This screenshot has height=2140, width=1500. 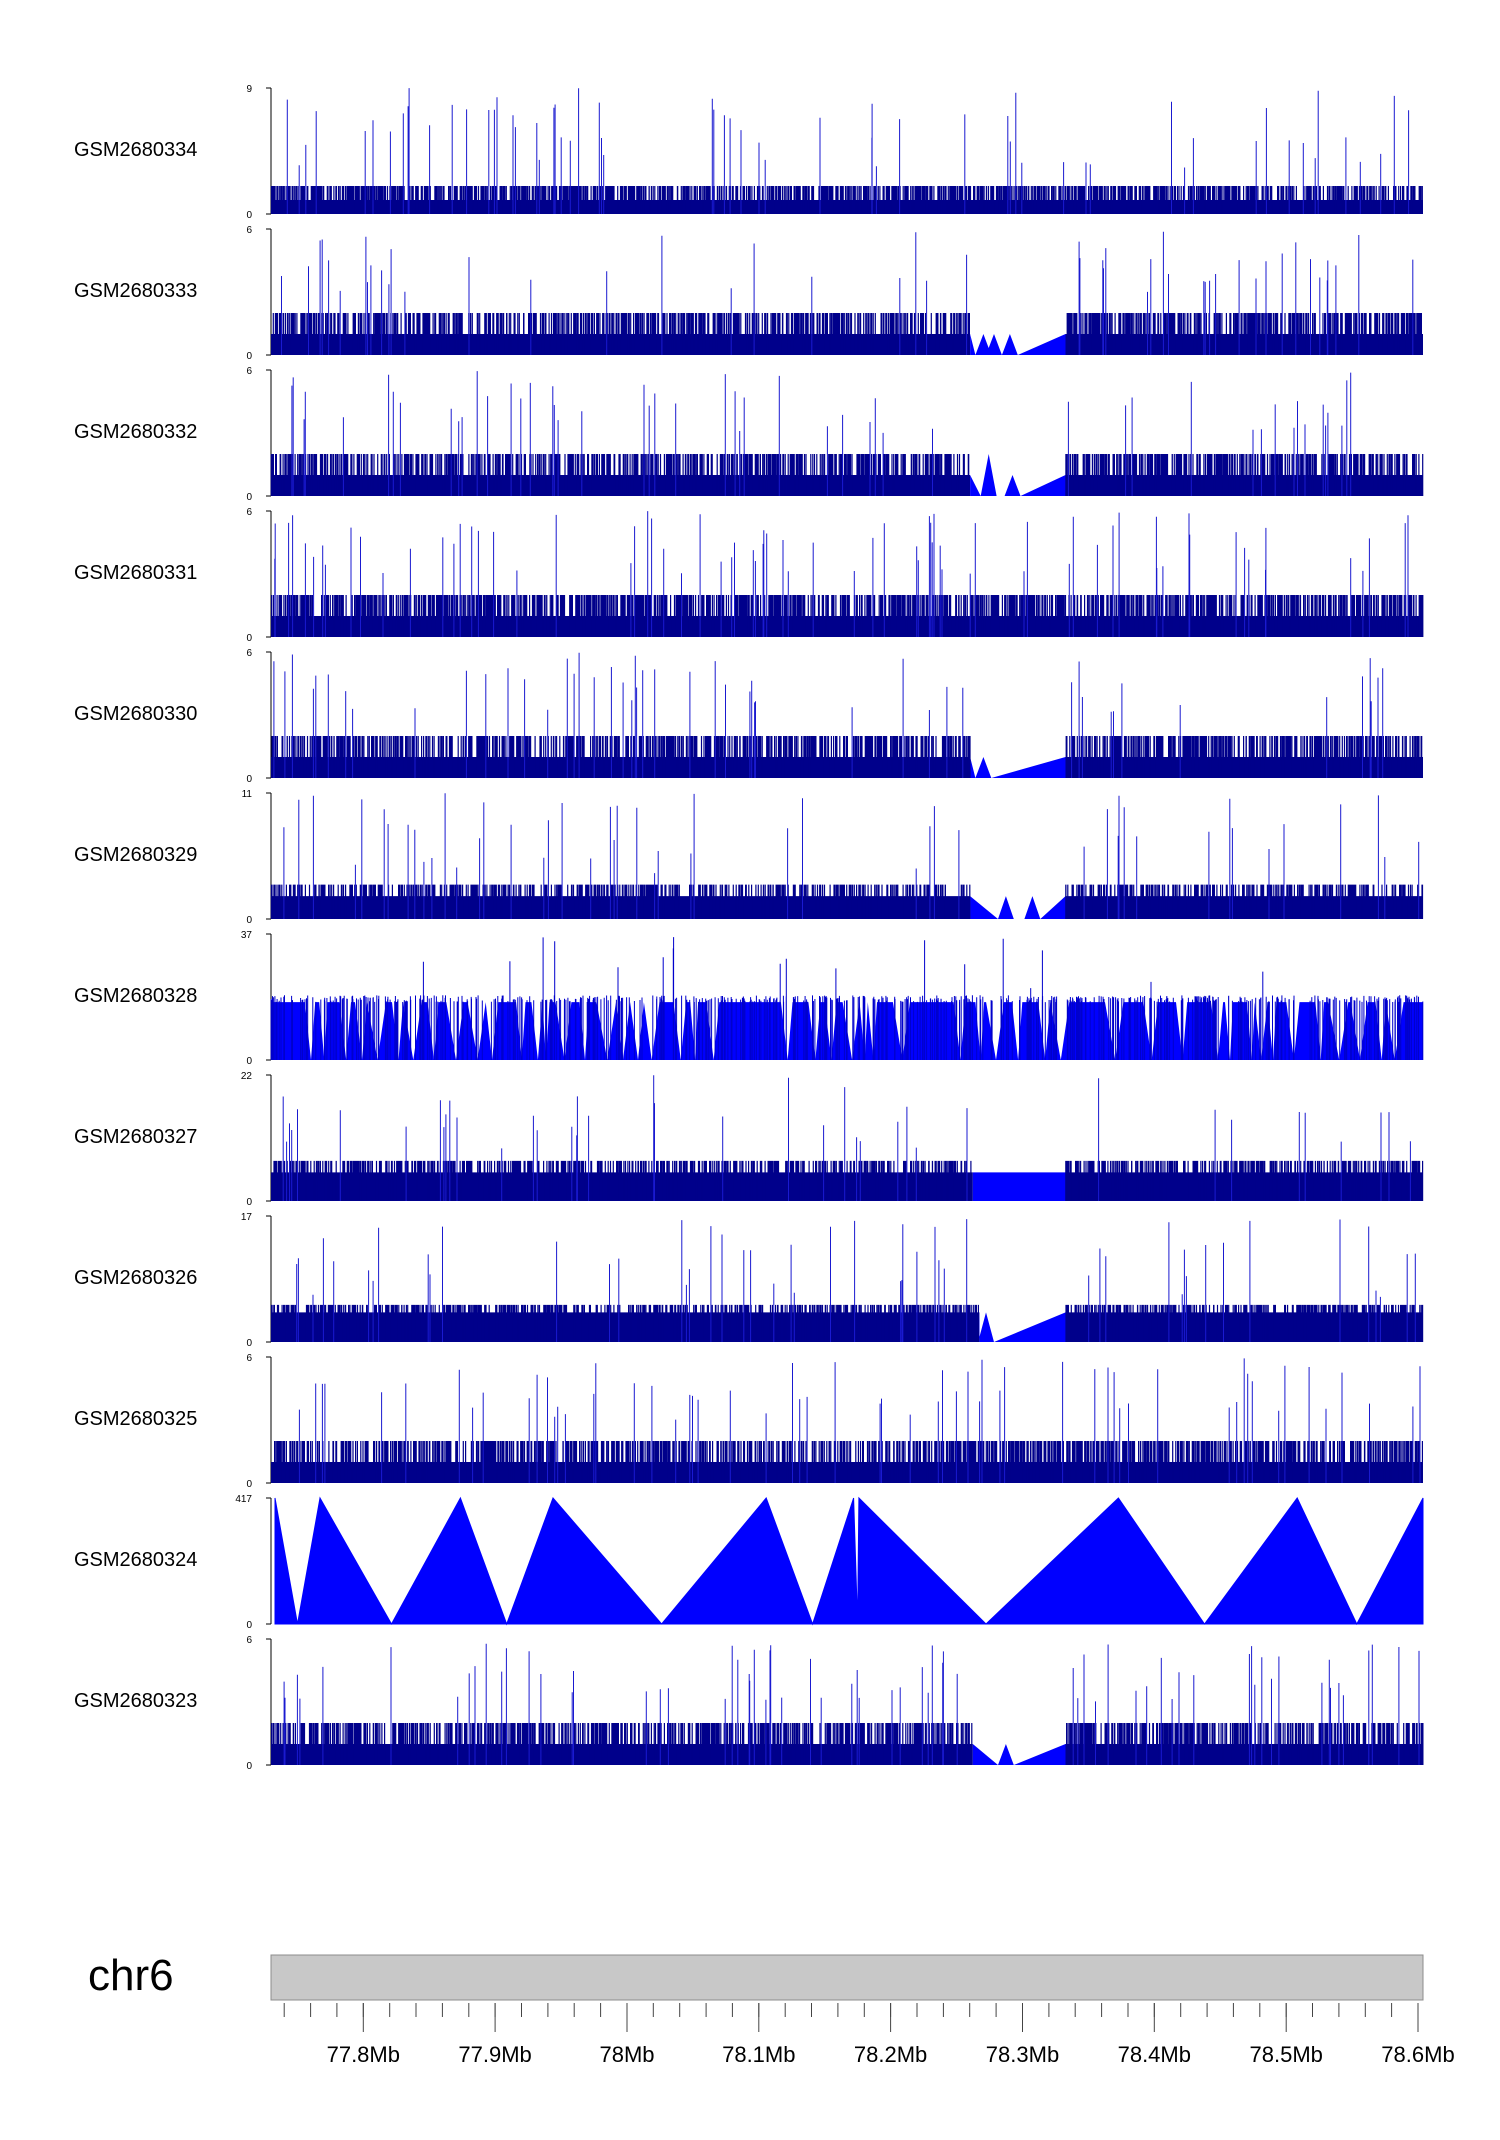 What do you see at coordinates (247, 1076) in the screenshot?
I see `y-max-label: 22` at bounding box center [247, 1076].